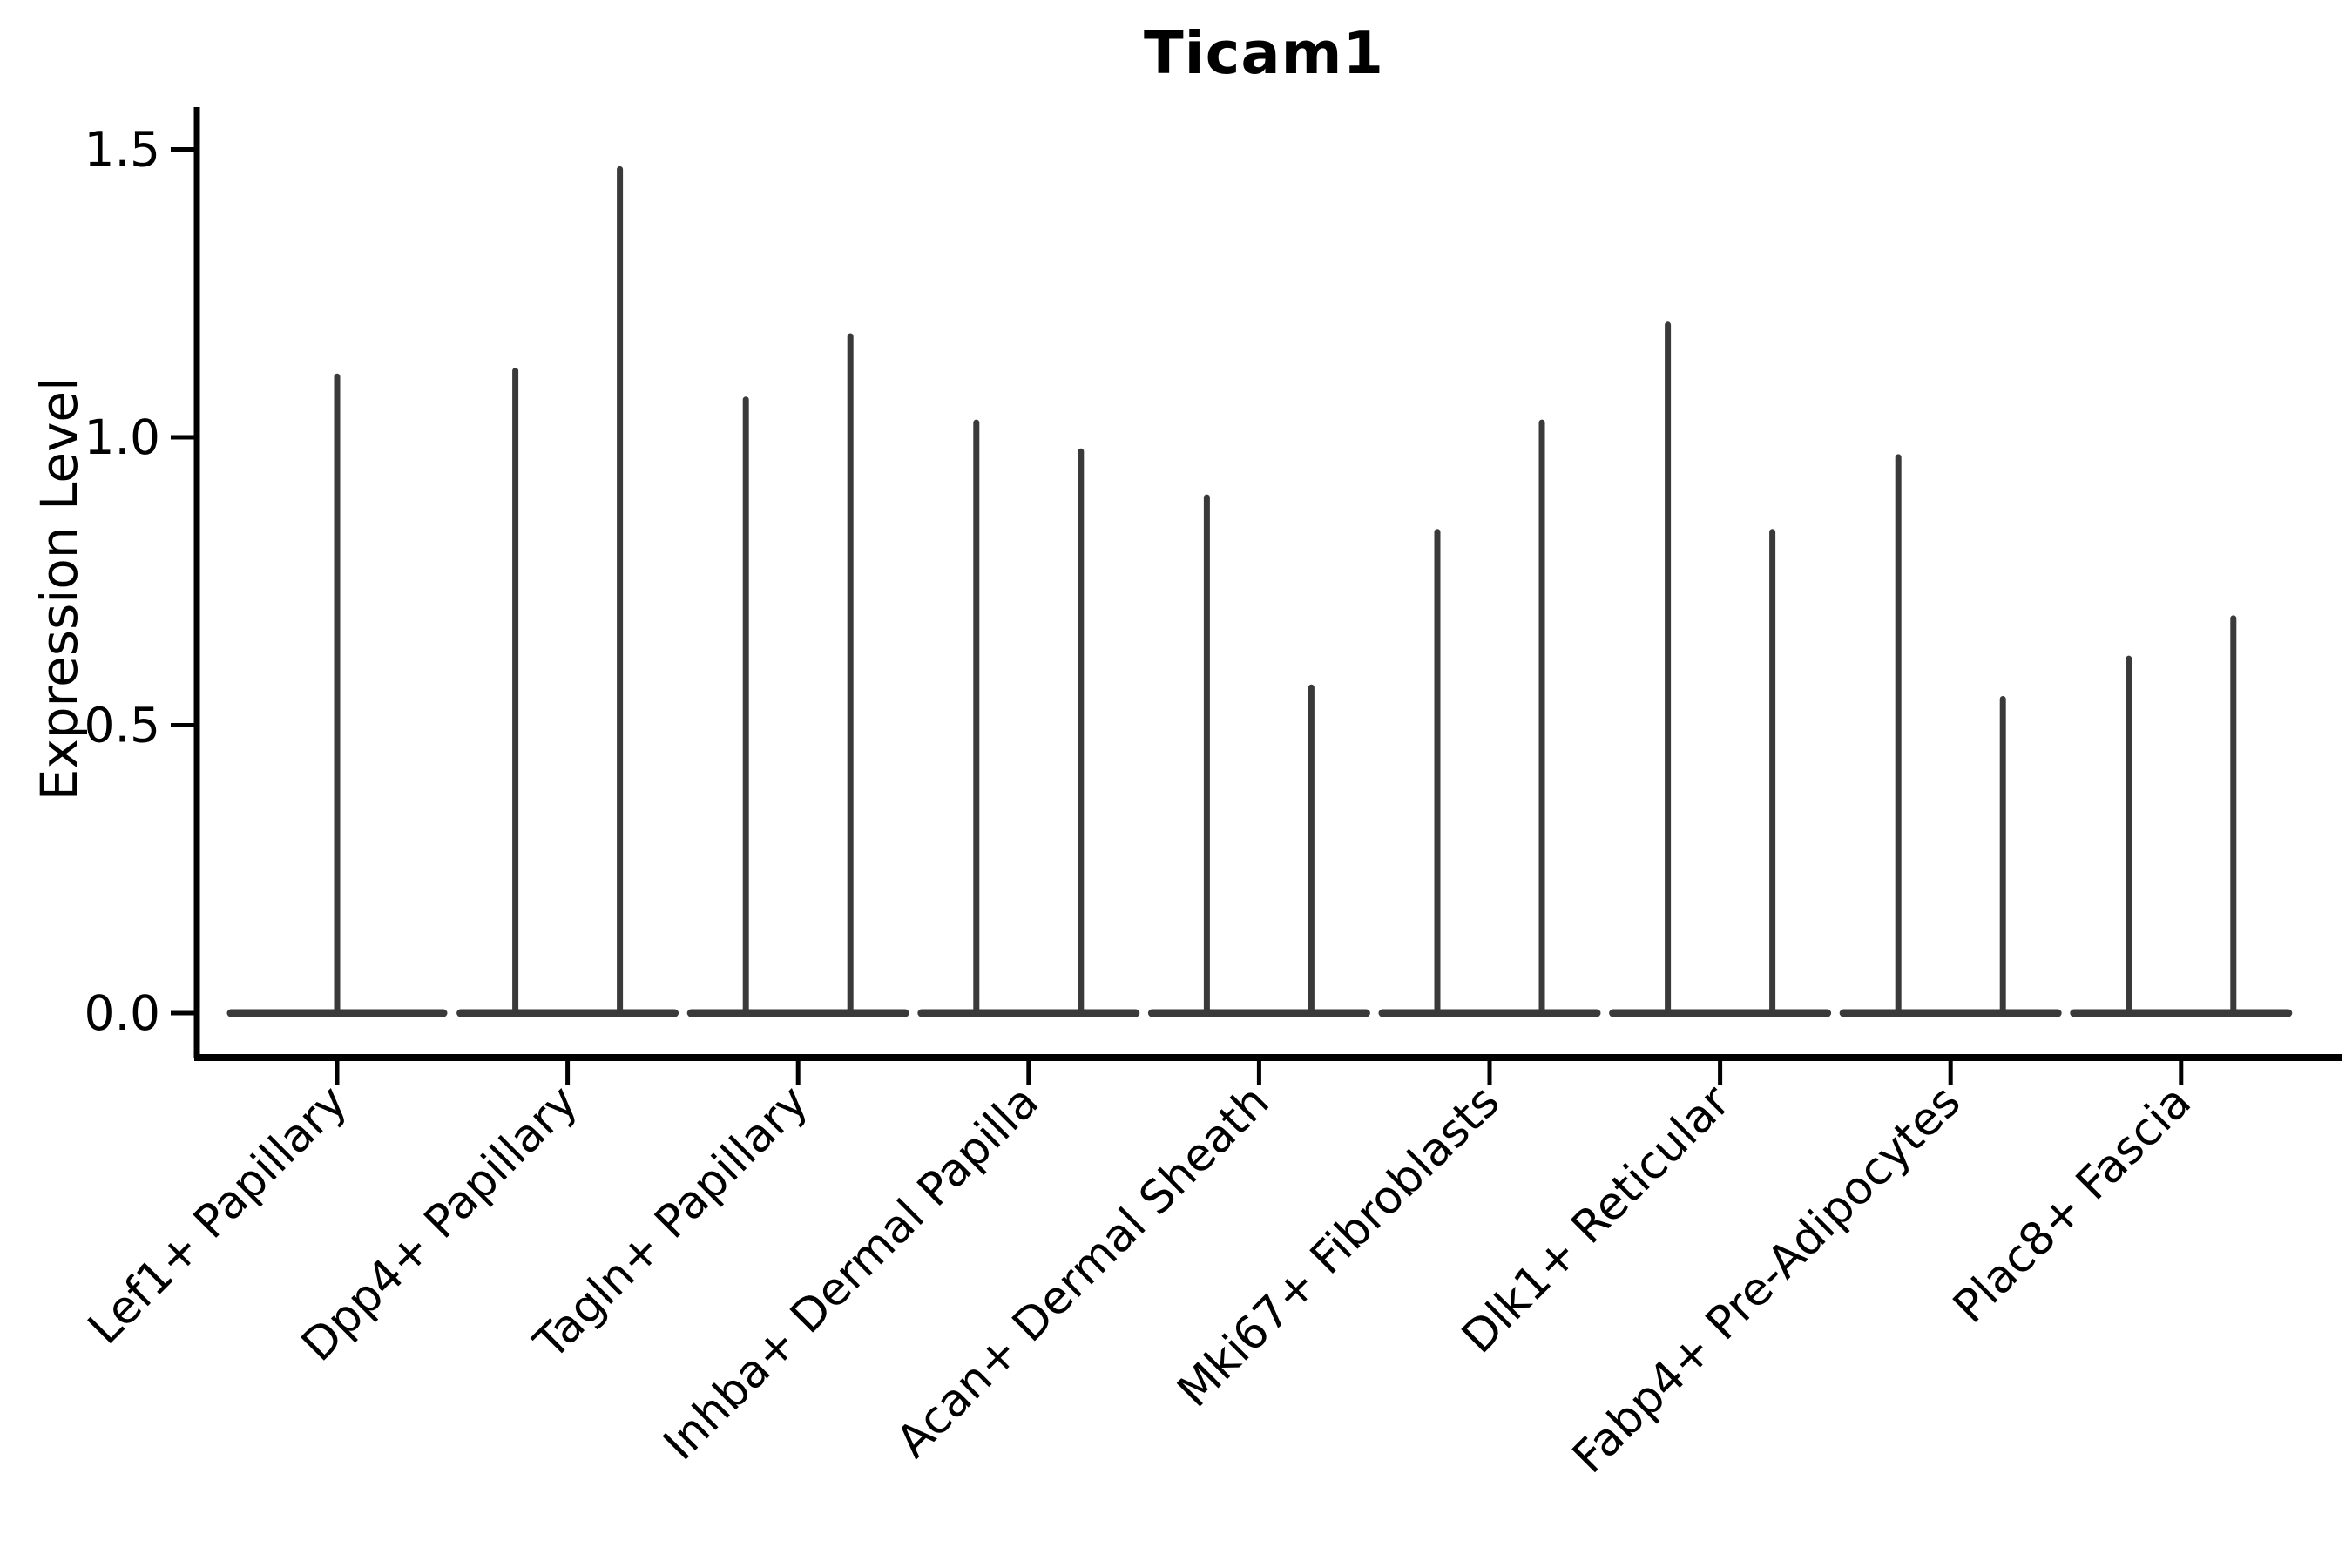 The image size is (2352, 1568). I want to click on y-tick-label: 1.5, so click(122, 150).